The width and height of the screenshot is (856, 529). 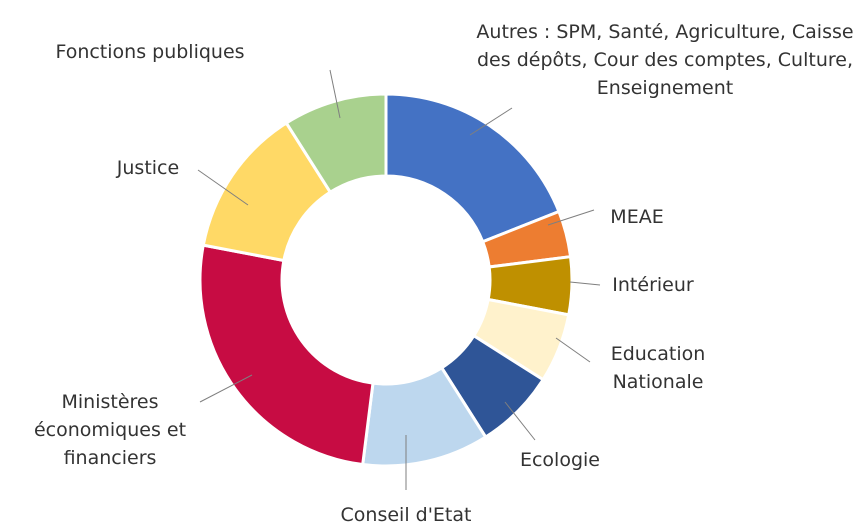 What do you see at coordinates (150, 52) in the screenshot?
I see `category-label: Fonctions publiques` at bounding box center [150, 52].